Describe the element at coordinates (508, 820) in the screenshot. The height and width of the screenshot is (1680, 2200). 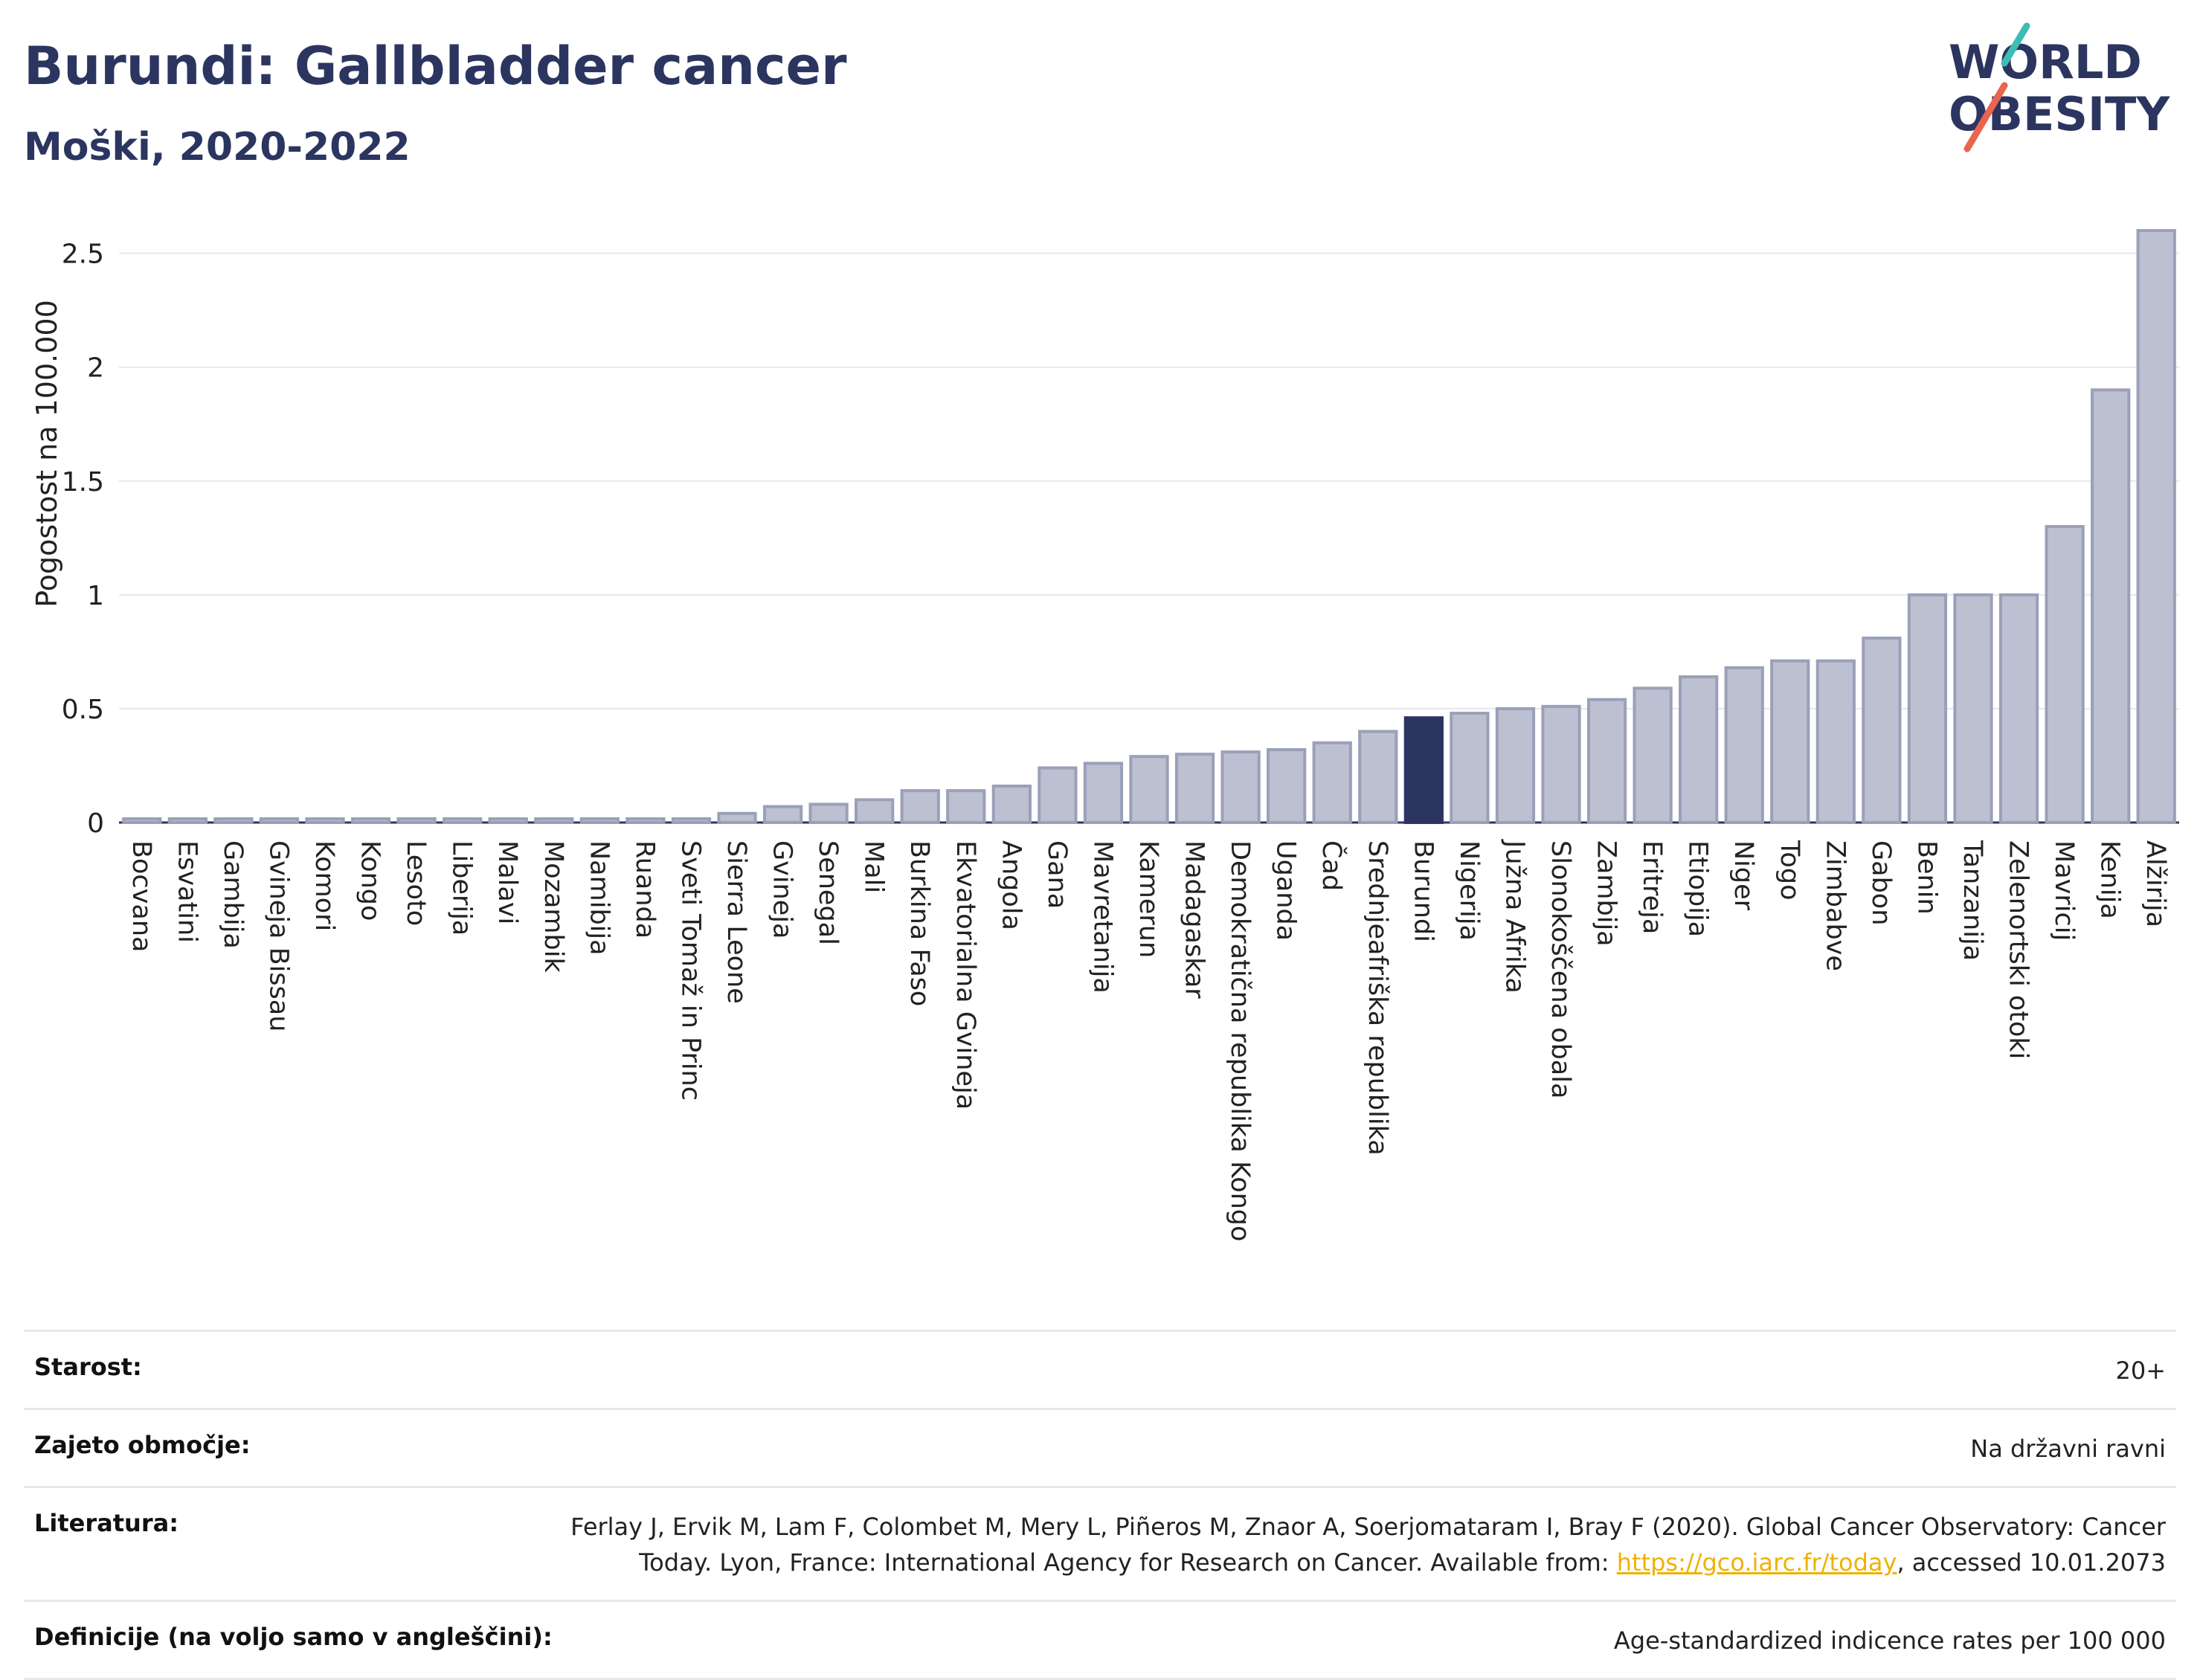
I see `bar-malavi` at that location.